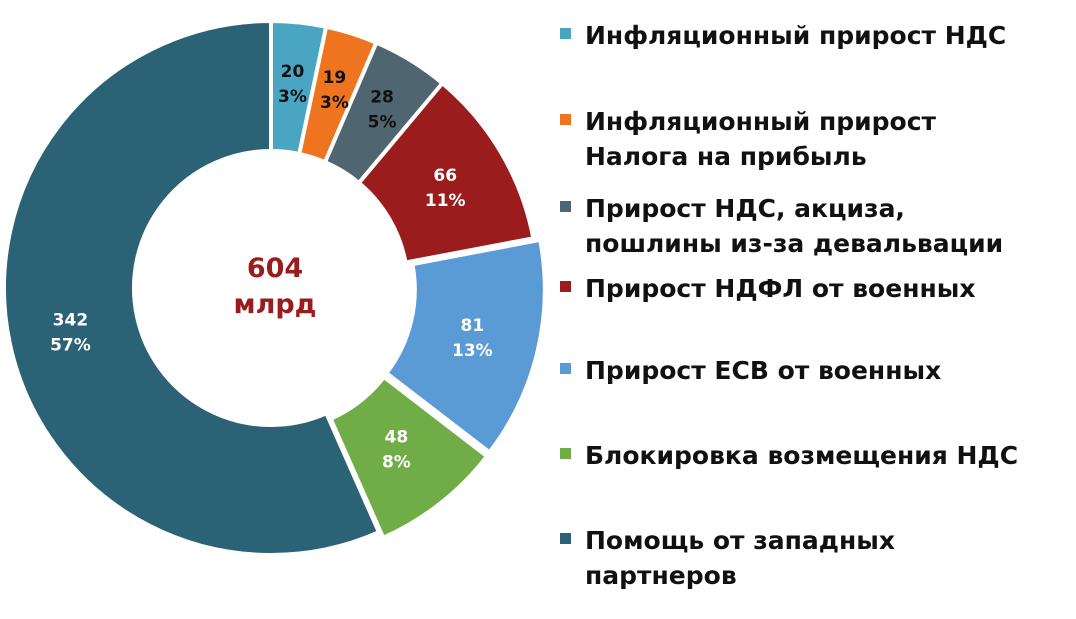  Describe the element at coordinates (335, 78) in the screenshot. I see `slice-value-label: 19` at that location.